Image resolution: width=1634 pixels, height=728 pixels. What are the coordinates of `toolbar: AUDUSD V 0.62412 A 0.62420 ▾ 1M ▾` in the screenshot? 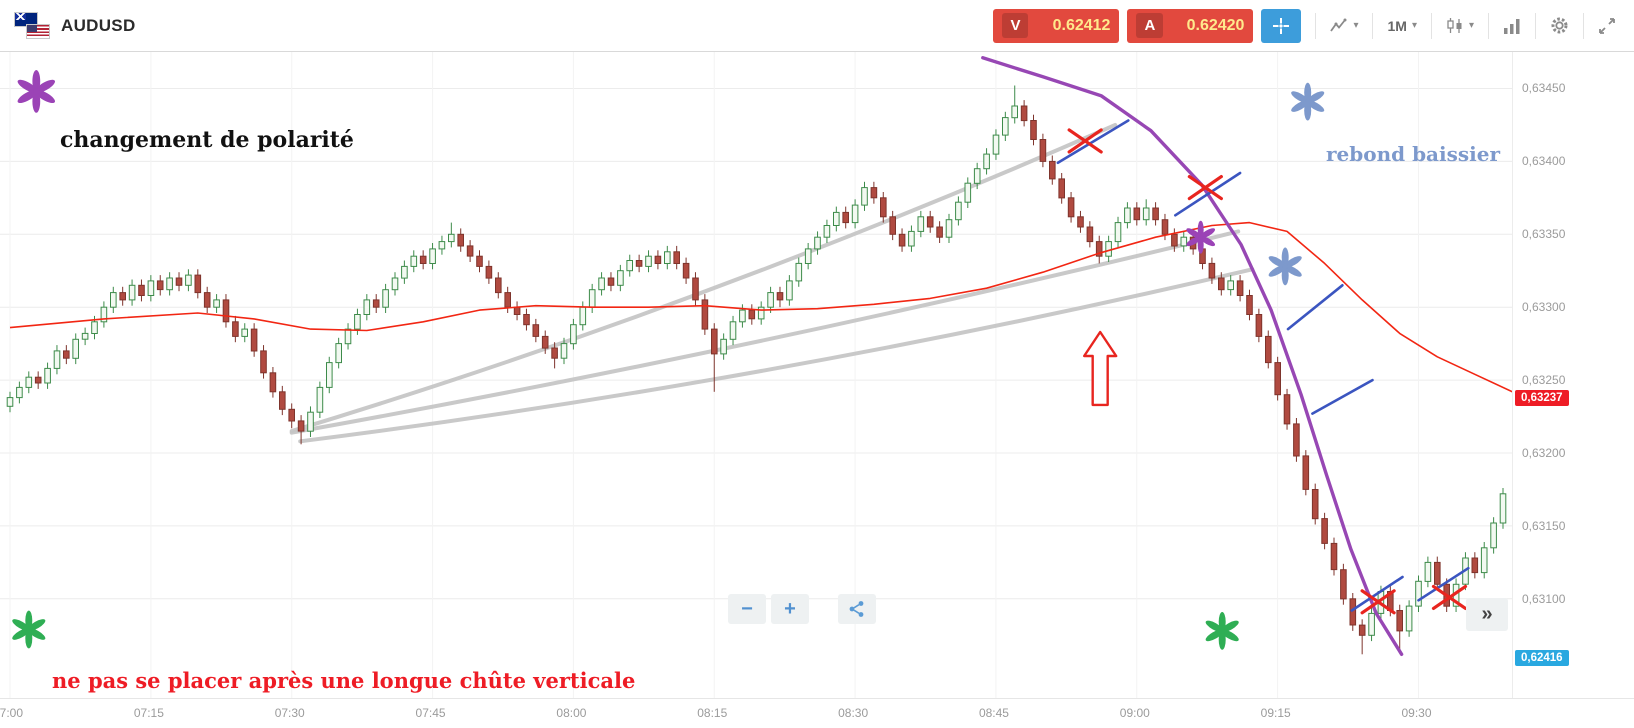 It's located at (817, 26).